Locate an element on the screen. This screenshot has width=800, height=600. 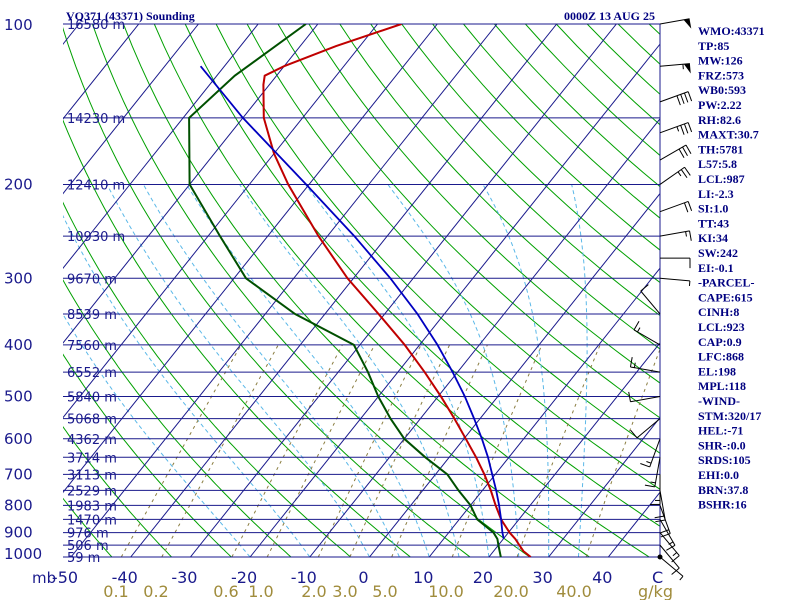
index-text: MW:126 is located at coordinates (720, 61).